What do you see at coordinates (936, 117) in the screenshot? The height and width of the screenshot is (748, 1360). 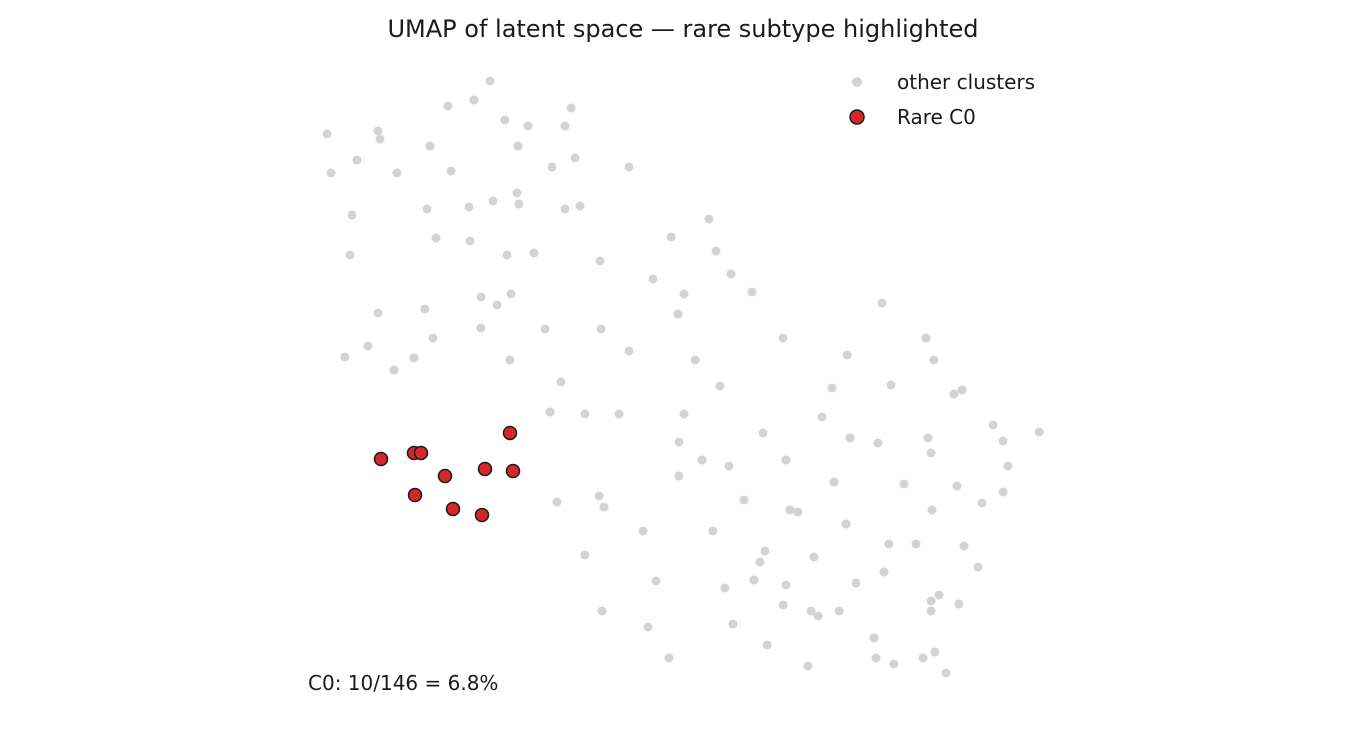 I see `legend-label-rare-c0: Rare C0` at bounding box center [936, 117].